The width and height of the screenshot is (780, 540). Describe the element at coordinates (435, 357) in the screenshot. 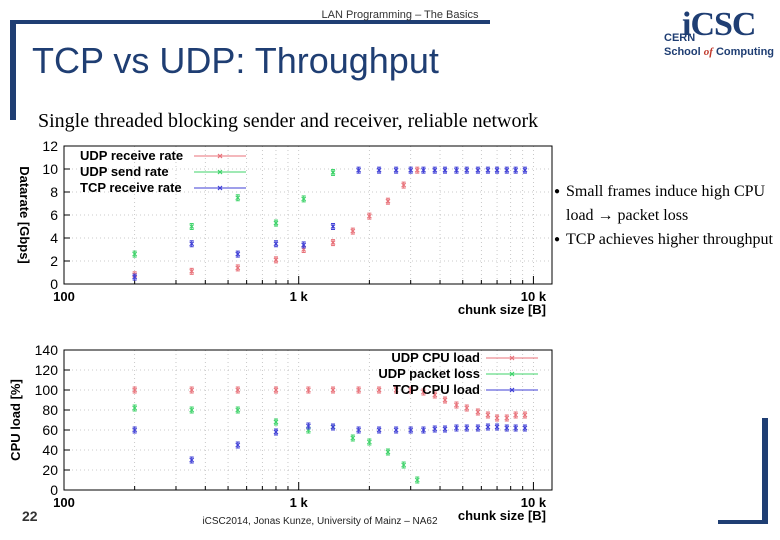

I see `legend-label: UDP CPU load` at that location.